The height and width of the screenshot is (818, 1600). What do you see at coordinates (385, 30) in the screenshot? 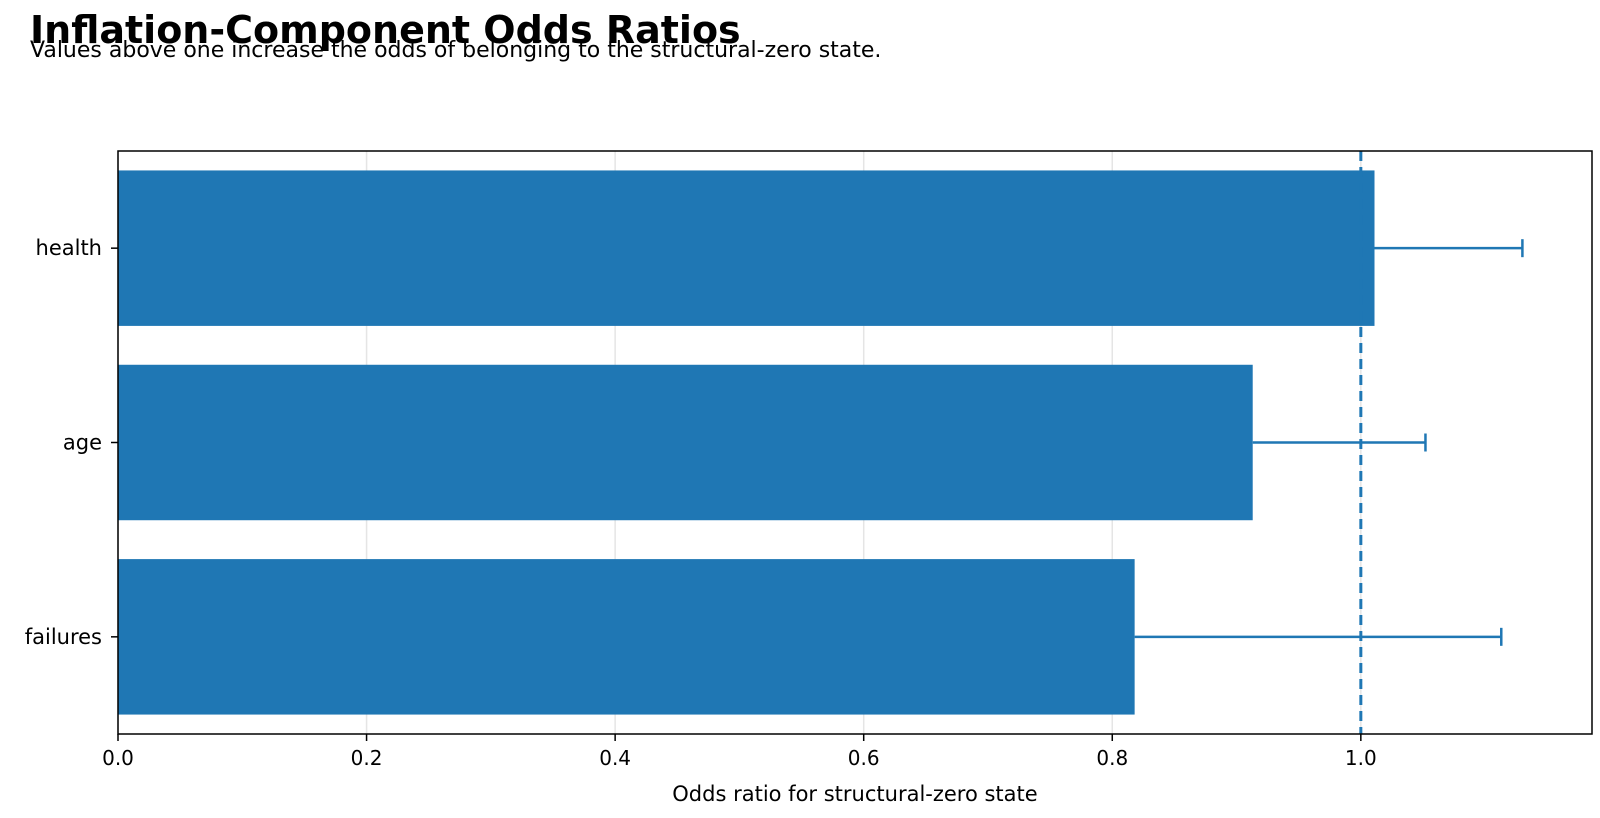
I see `chart-title: Inflation-Component Odds Ratios` at bounding box center [385, 30].